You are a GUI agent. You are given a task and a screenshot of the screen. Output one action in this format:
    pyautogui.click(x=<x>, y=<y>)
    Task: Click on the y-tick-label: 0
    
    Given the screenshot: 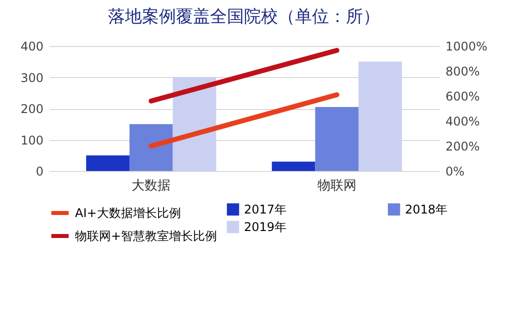 What is the action you would take?
    pyautogui.click(x=40, y=171)
    